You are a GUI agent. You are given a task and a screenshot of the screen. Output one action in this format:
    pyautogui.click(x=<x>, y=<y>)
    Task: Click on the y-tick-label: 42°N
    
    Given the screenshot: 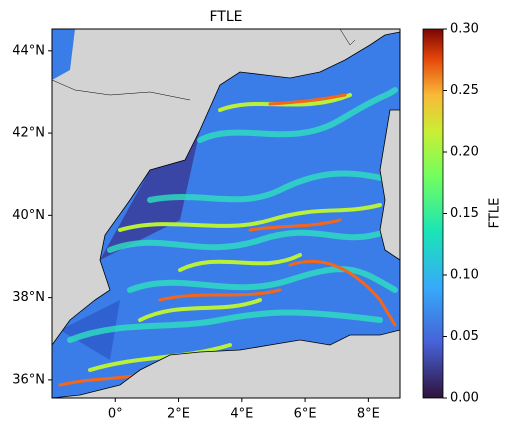 What is the action you would take?
    pyautogui.click(x=28, y=133)
    